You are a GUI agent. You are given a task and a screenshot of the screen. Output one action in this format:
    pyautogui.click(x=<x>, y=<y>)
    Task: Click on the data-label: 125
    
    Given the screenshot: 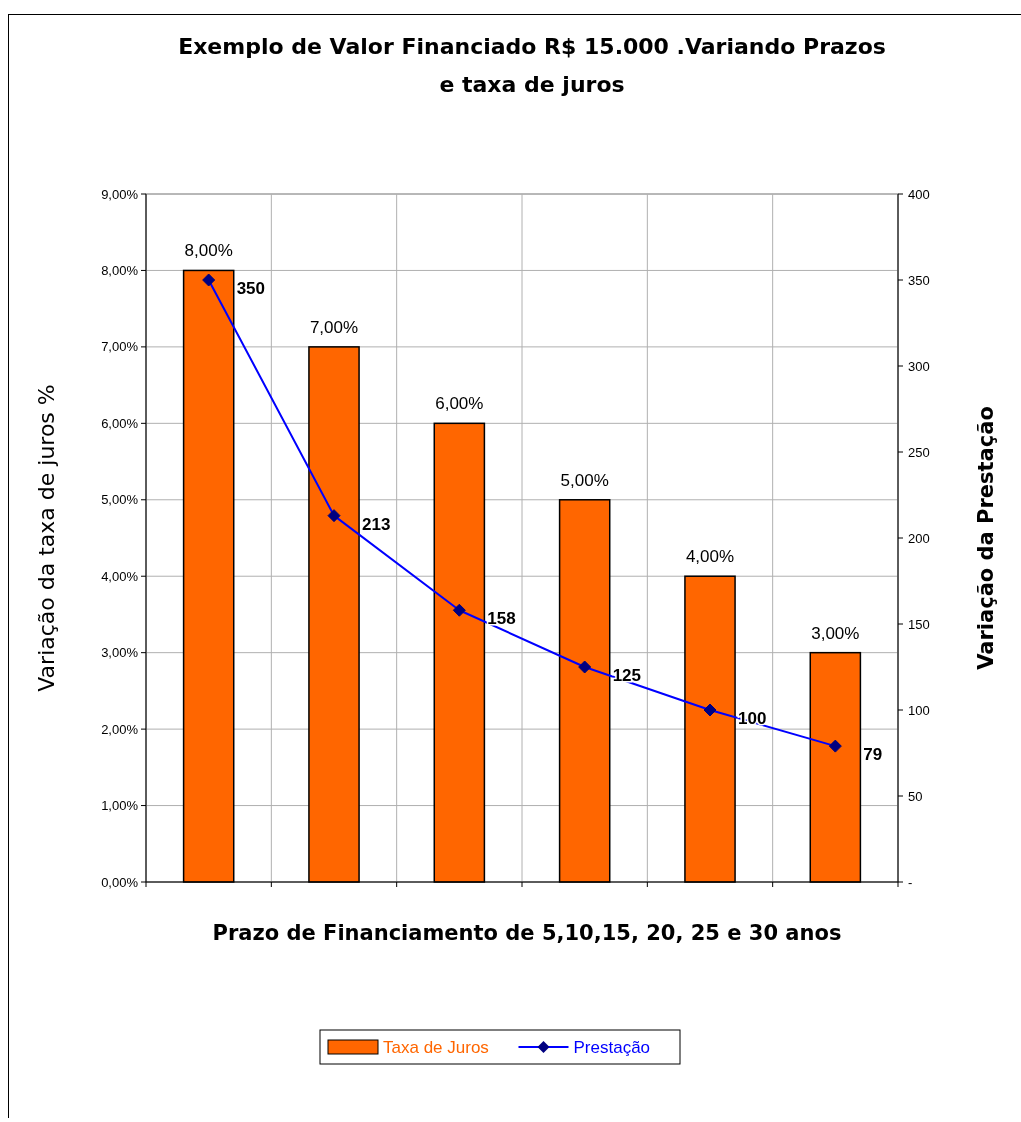 What is the action you would take?
    pyautogui.click(x=627, y=675)
    